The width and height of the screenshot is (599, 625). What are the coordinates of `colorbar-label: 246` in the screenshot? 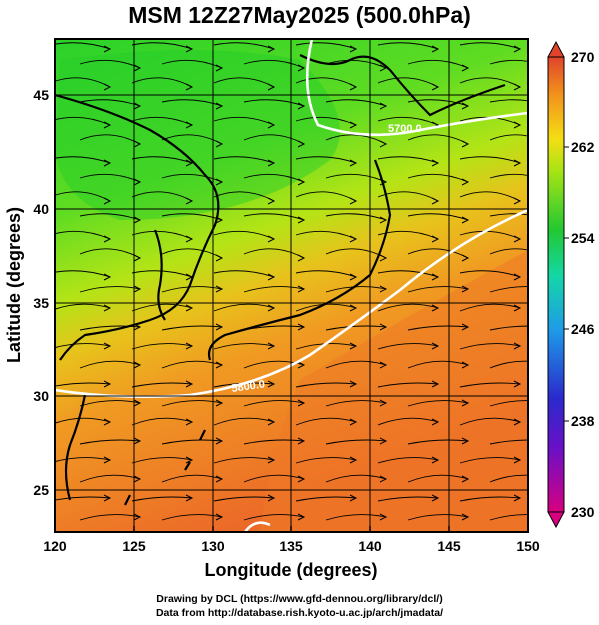 It's located at (583, 329).